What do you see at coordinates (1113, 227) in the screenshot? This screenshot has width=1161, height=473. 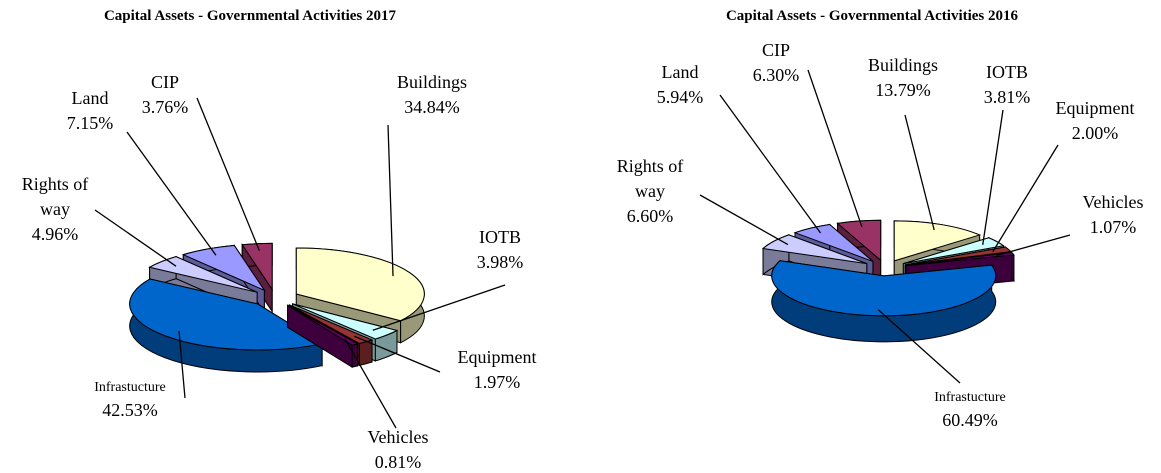 I see `slice-value: 1.07%` at bounding box center [1113, 227].